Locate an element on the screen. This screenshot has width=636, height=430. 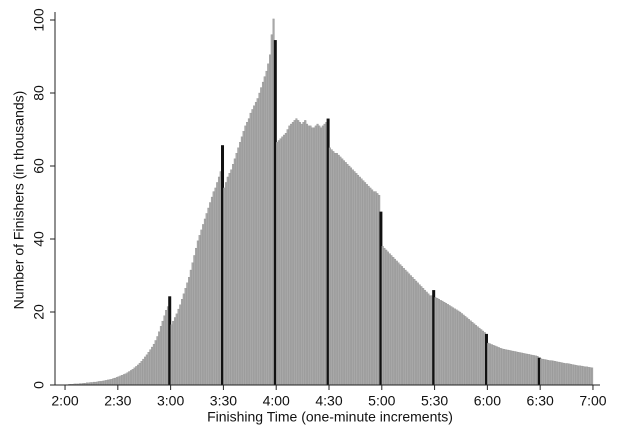
x-tick-label: 2:30 is located at coordinates (117, 401).